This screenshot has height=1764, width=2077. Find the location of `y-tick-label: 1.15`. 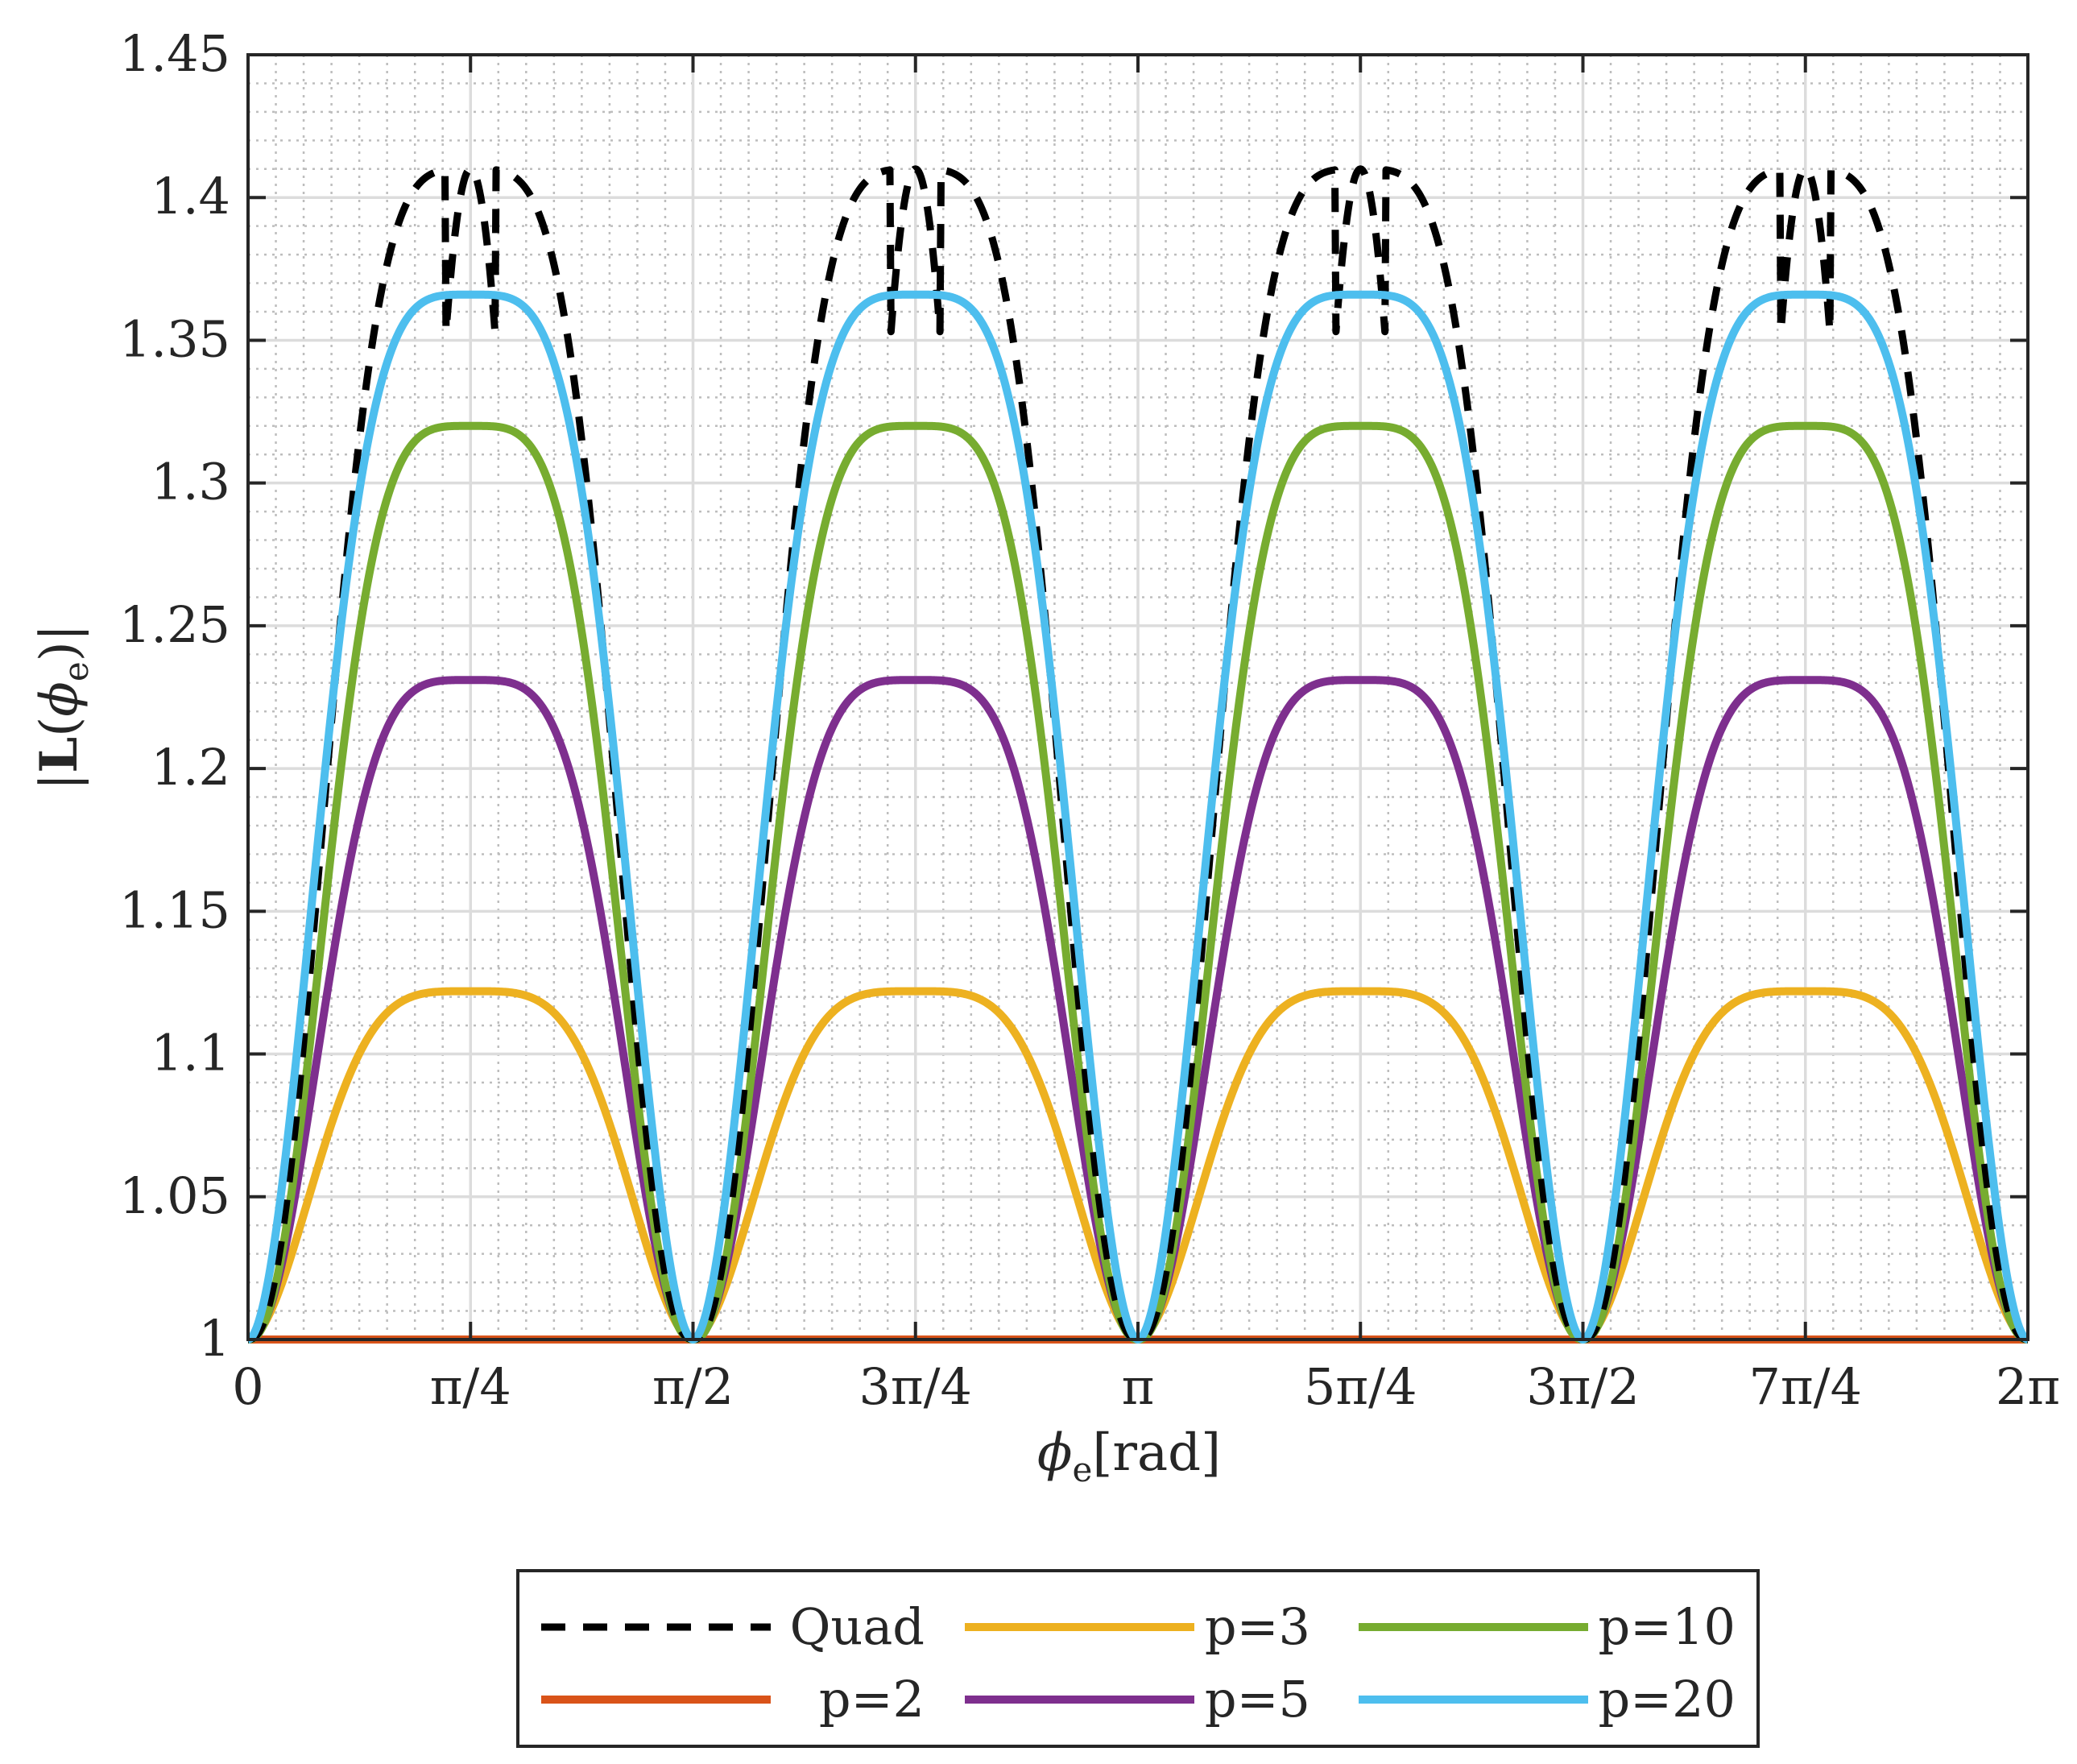

y-tick-label: 1.15 is located at coordinates (174, 909).